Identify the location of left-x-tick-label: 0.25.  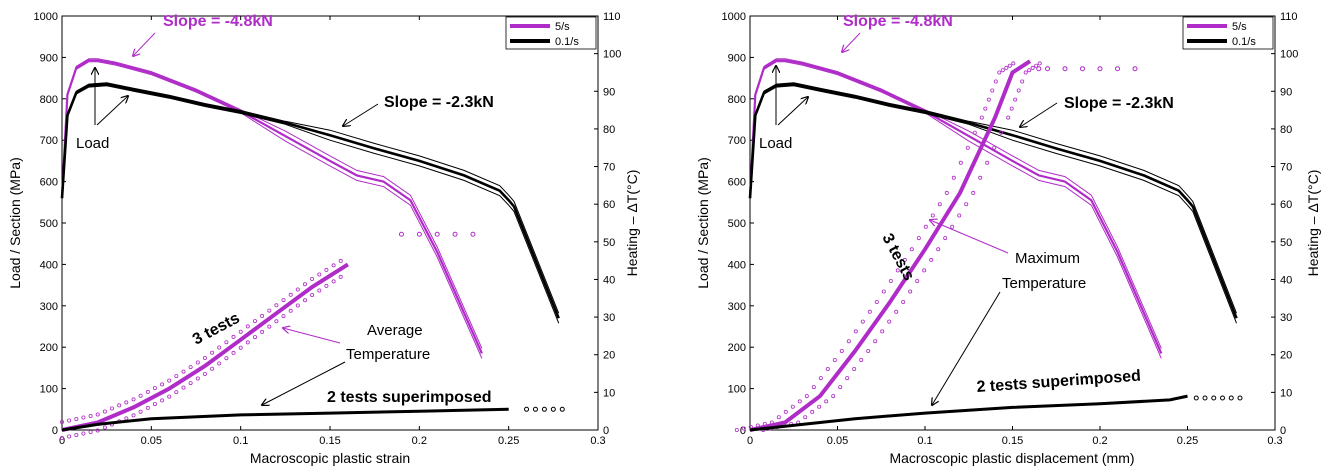
(508, 441).